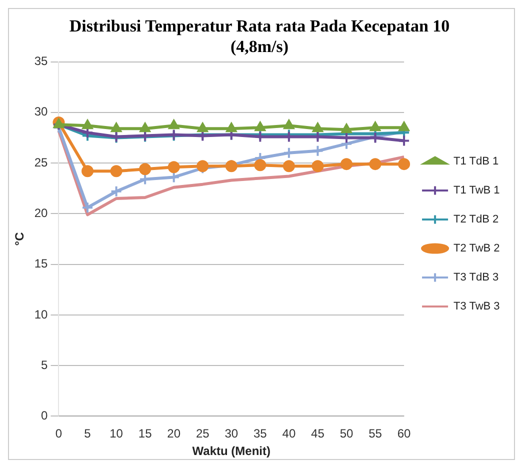 Image resolution: width=523 pixels, height=468 pixels. I want to click on x-tick-label: 60, so click(404, 433).